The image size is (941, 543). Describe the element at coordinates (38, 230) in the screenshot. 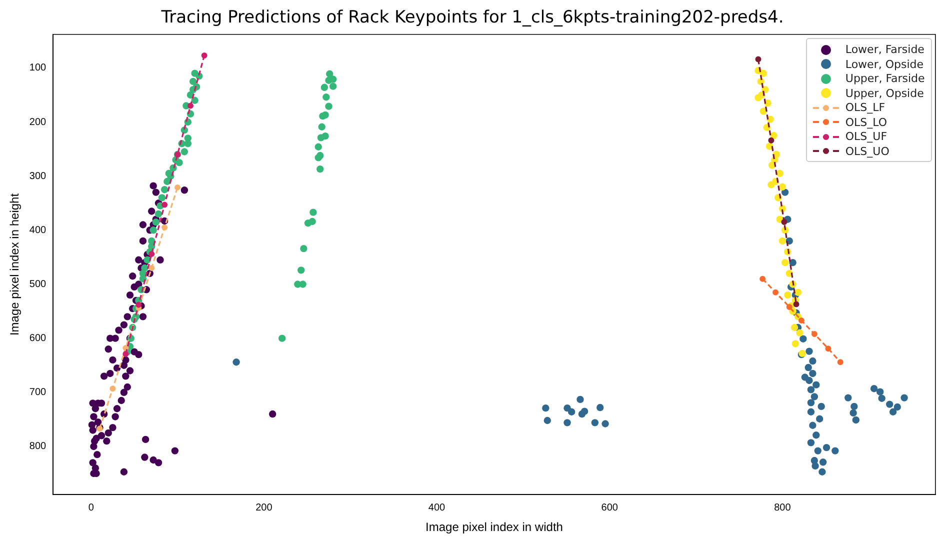

I see `y-tick-label: 400` at that location.